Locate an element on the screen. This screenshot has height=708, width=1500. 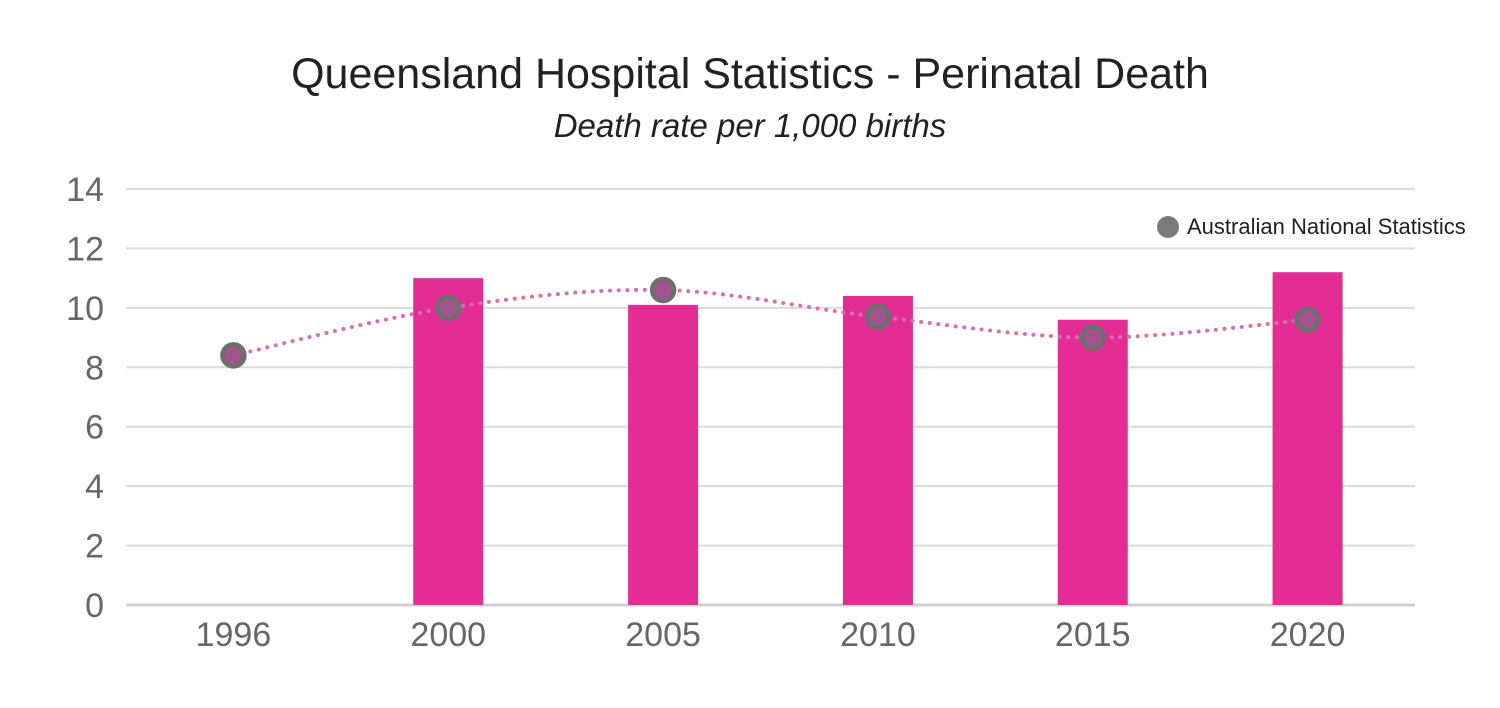
bar-2015 is located at coordinates (1092, 462).